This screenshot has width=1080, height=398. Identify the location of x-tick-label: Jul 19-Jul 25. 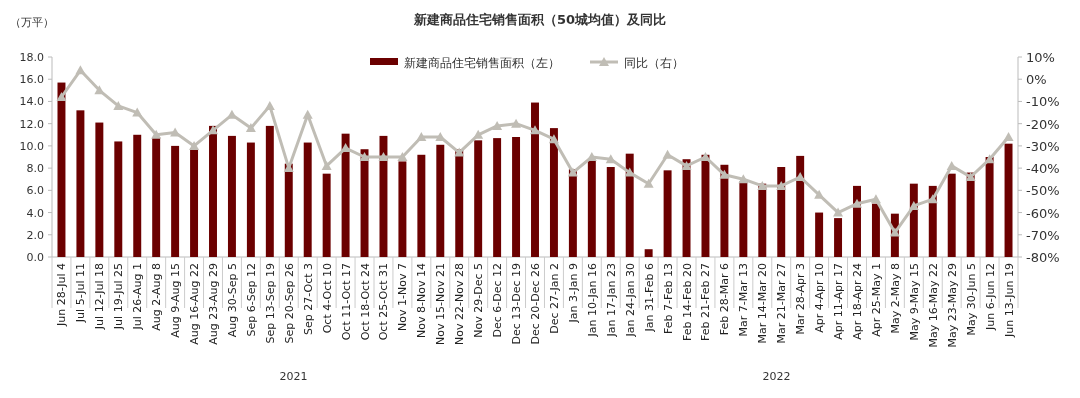
(119, 297).